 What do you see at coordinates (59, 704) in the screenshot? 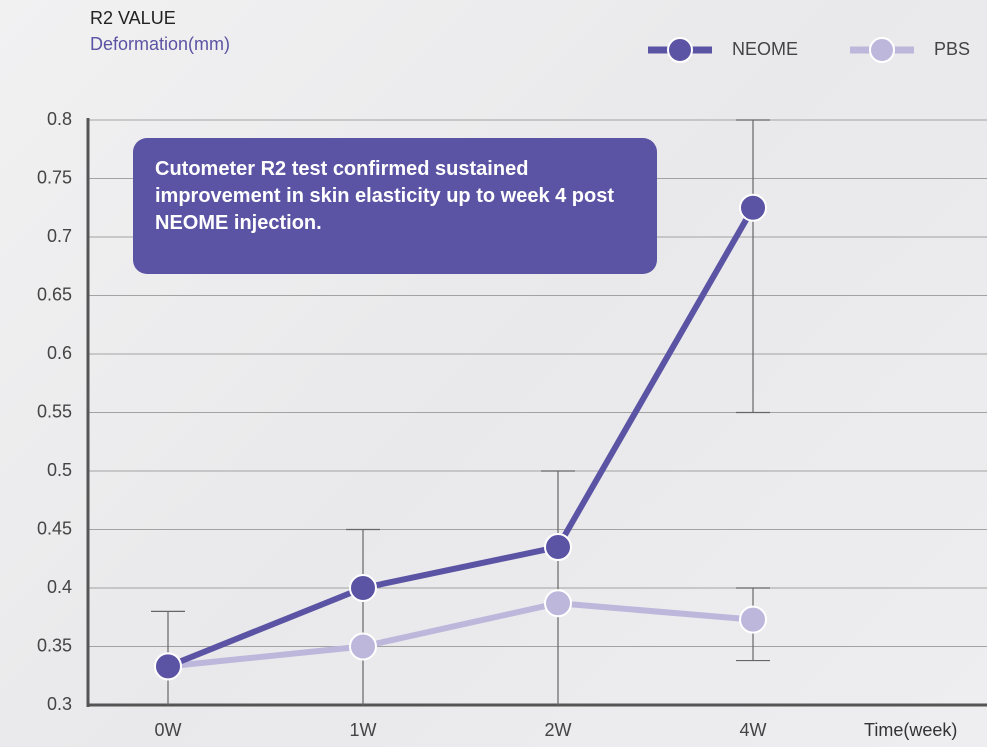
I see `y-tick-label: 0.3` at bounding box center [59, 704].